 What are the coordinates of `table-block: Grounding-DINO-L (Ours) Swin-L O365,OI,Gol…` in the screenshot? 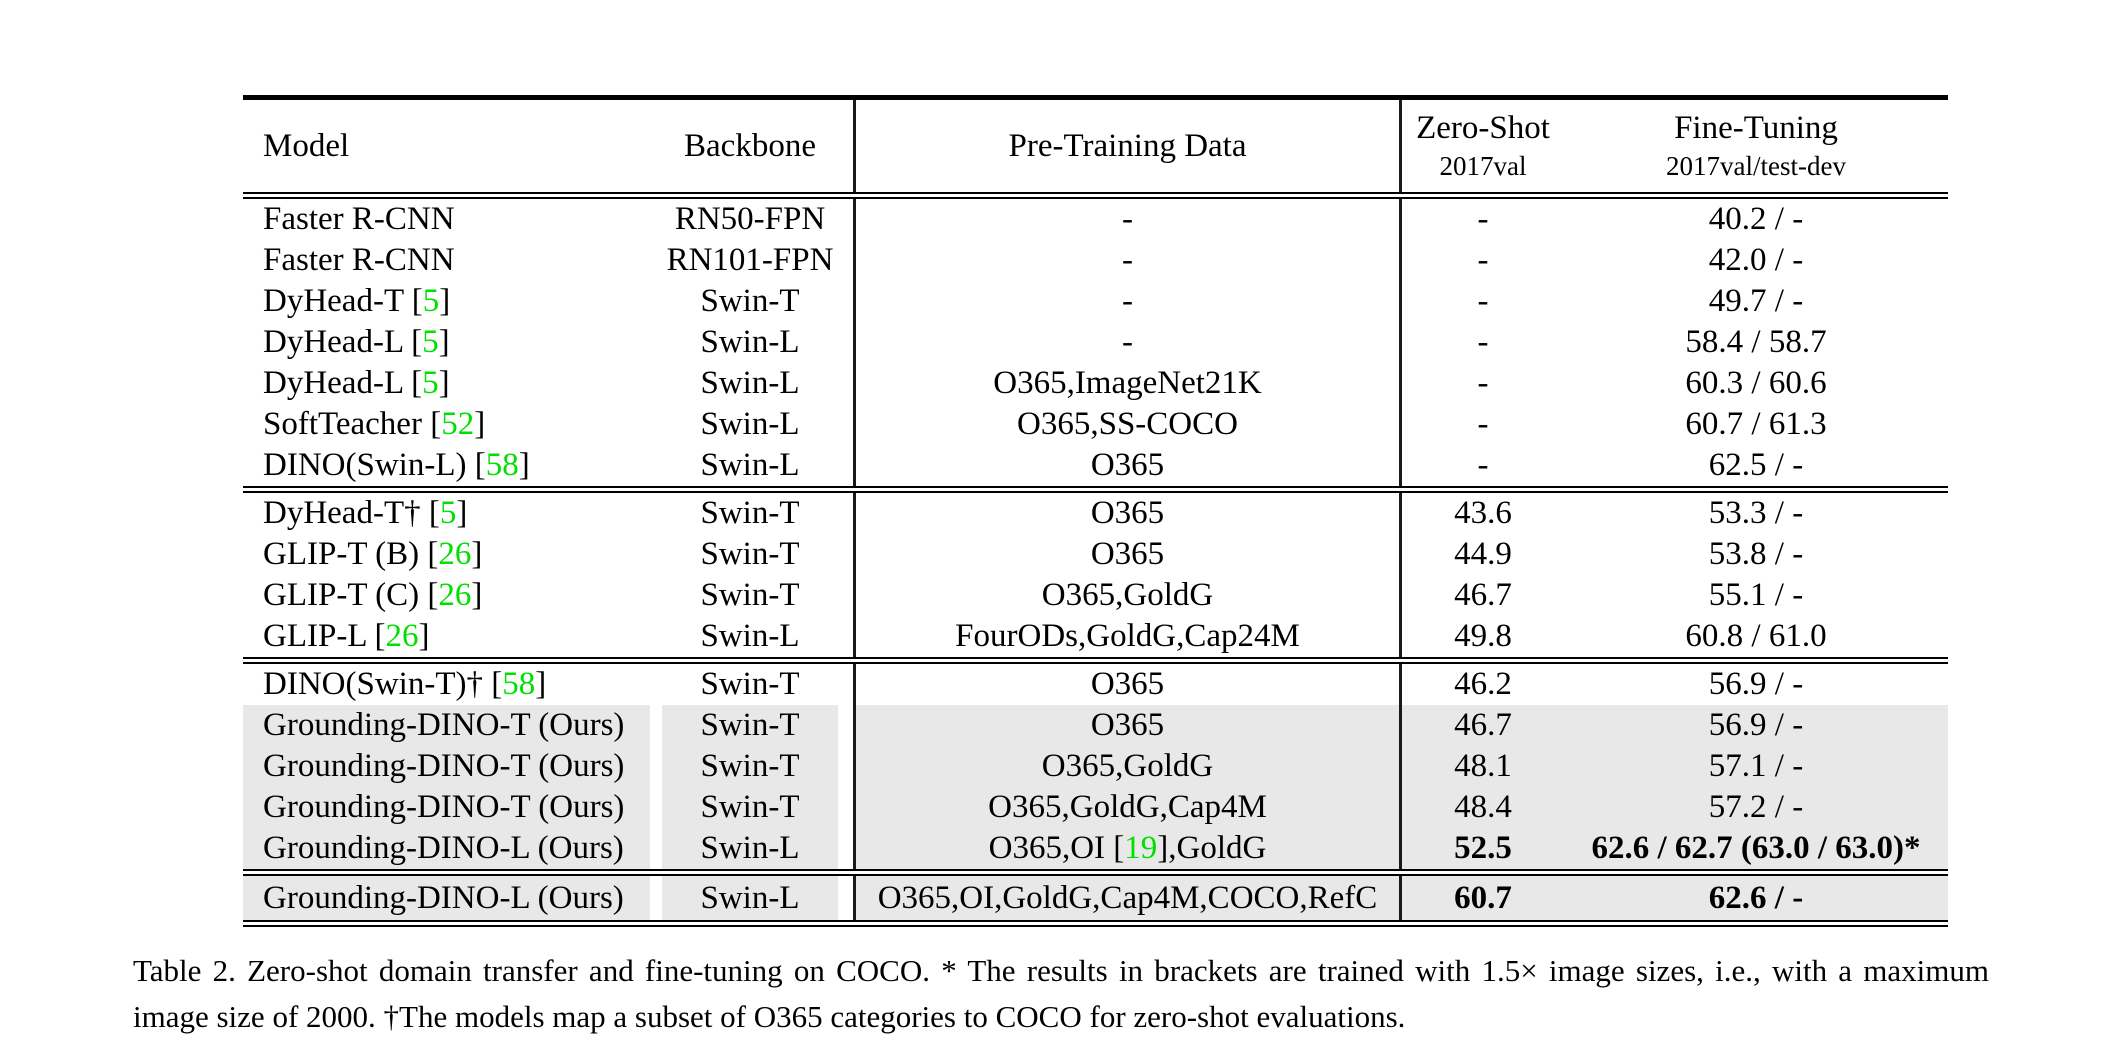 It's located at (1095, 898).